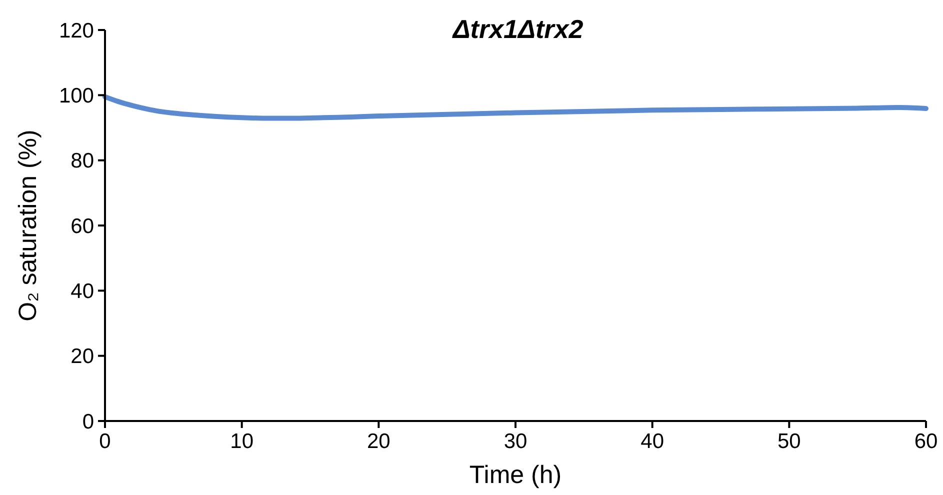 This screenshot has width=943, height=495. I want to click on x-tick-label: 40, so click(652, 441).